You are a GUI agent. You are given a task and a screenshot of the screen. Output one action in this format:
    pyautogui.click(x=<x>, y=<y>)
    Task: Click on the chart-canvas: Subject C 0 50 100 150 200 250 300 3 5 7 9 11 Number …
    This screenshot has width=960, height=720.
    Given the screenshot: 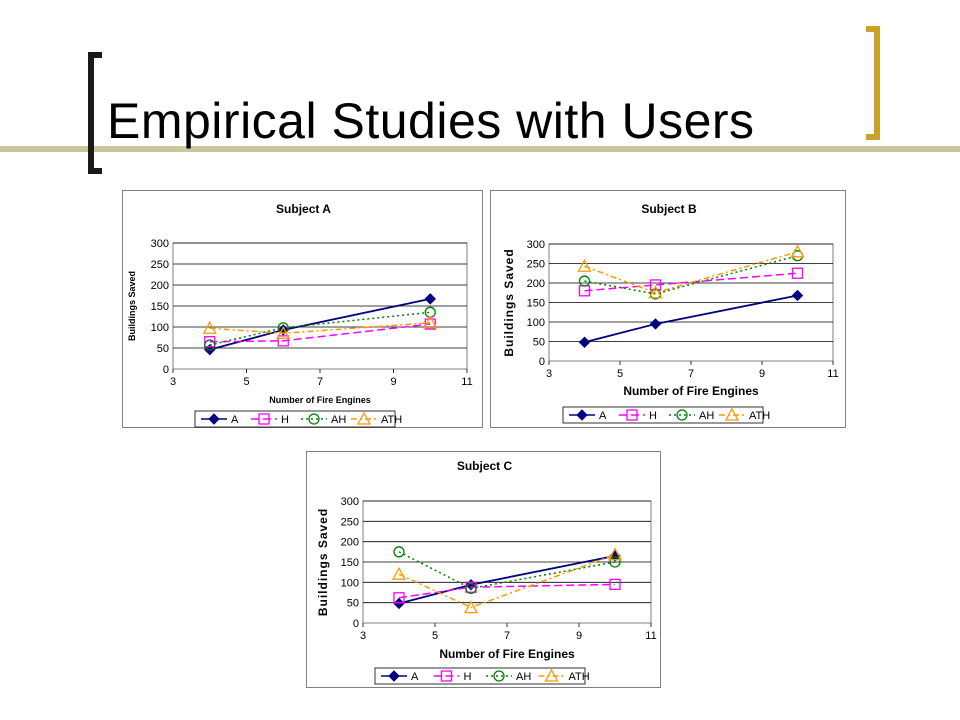 What is the action you would take?
    pyautogui.click(x=486, y=572)
    